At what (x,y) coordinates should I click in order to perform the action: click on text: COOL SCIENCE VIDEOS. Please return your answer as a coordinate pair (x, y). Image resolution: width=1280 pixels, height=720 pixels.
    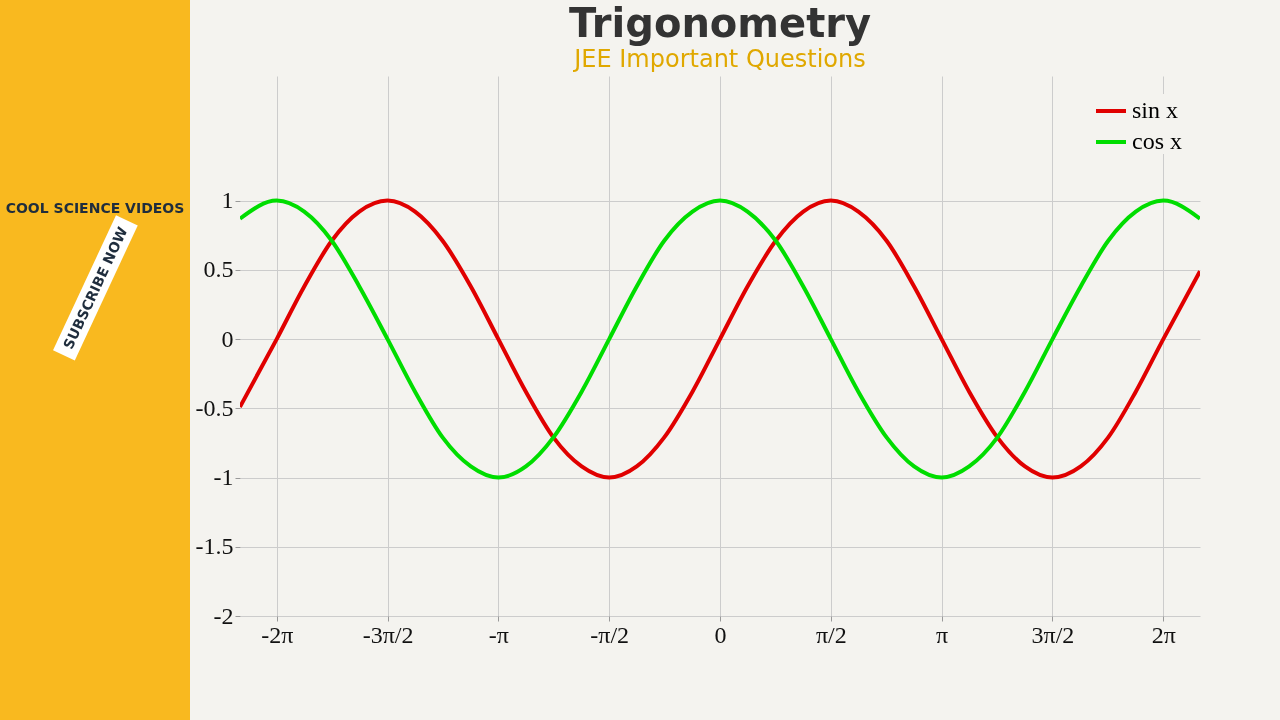
    Looking at the image, I should click on (95, 208).